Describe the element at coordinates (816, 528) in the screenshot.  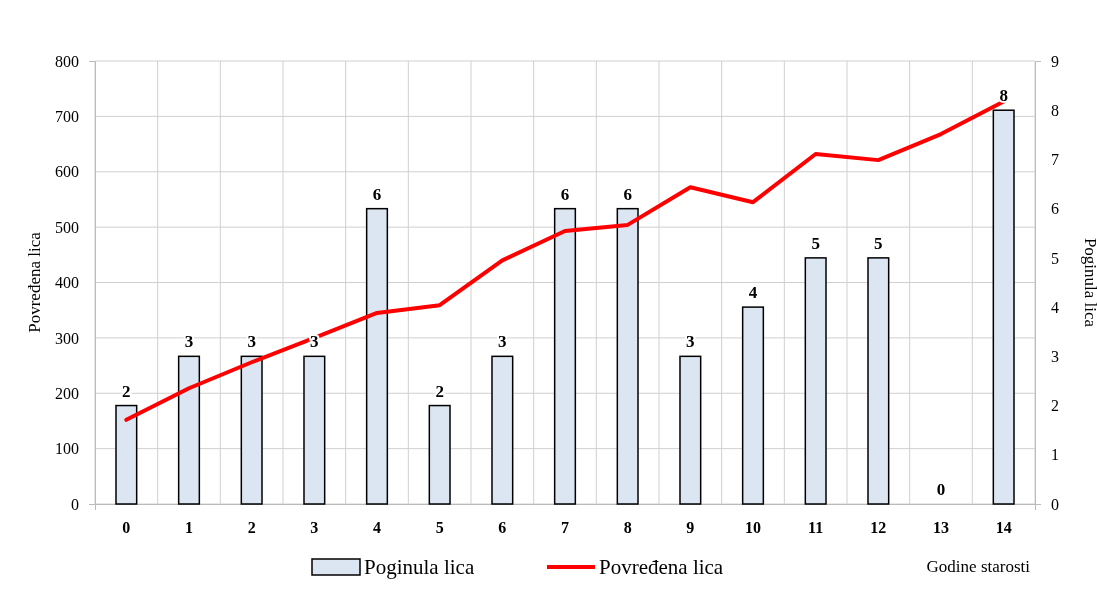
I see `x-tick-label: 11` at that location.